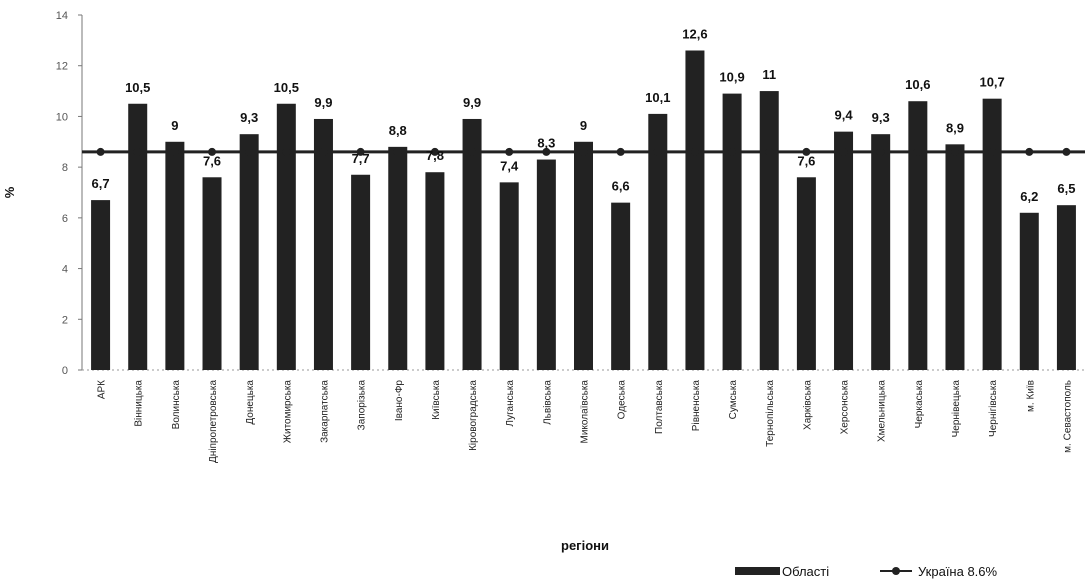 The image size is (1092, 583). What do you see at coordinates (250, 402) in the screenshot?
I see `category-label: Донецька` at bounding box center [250, 402].